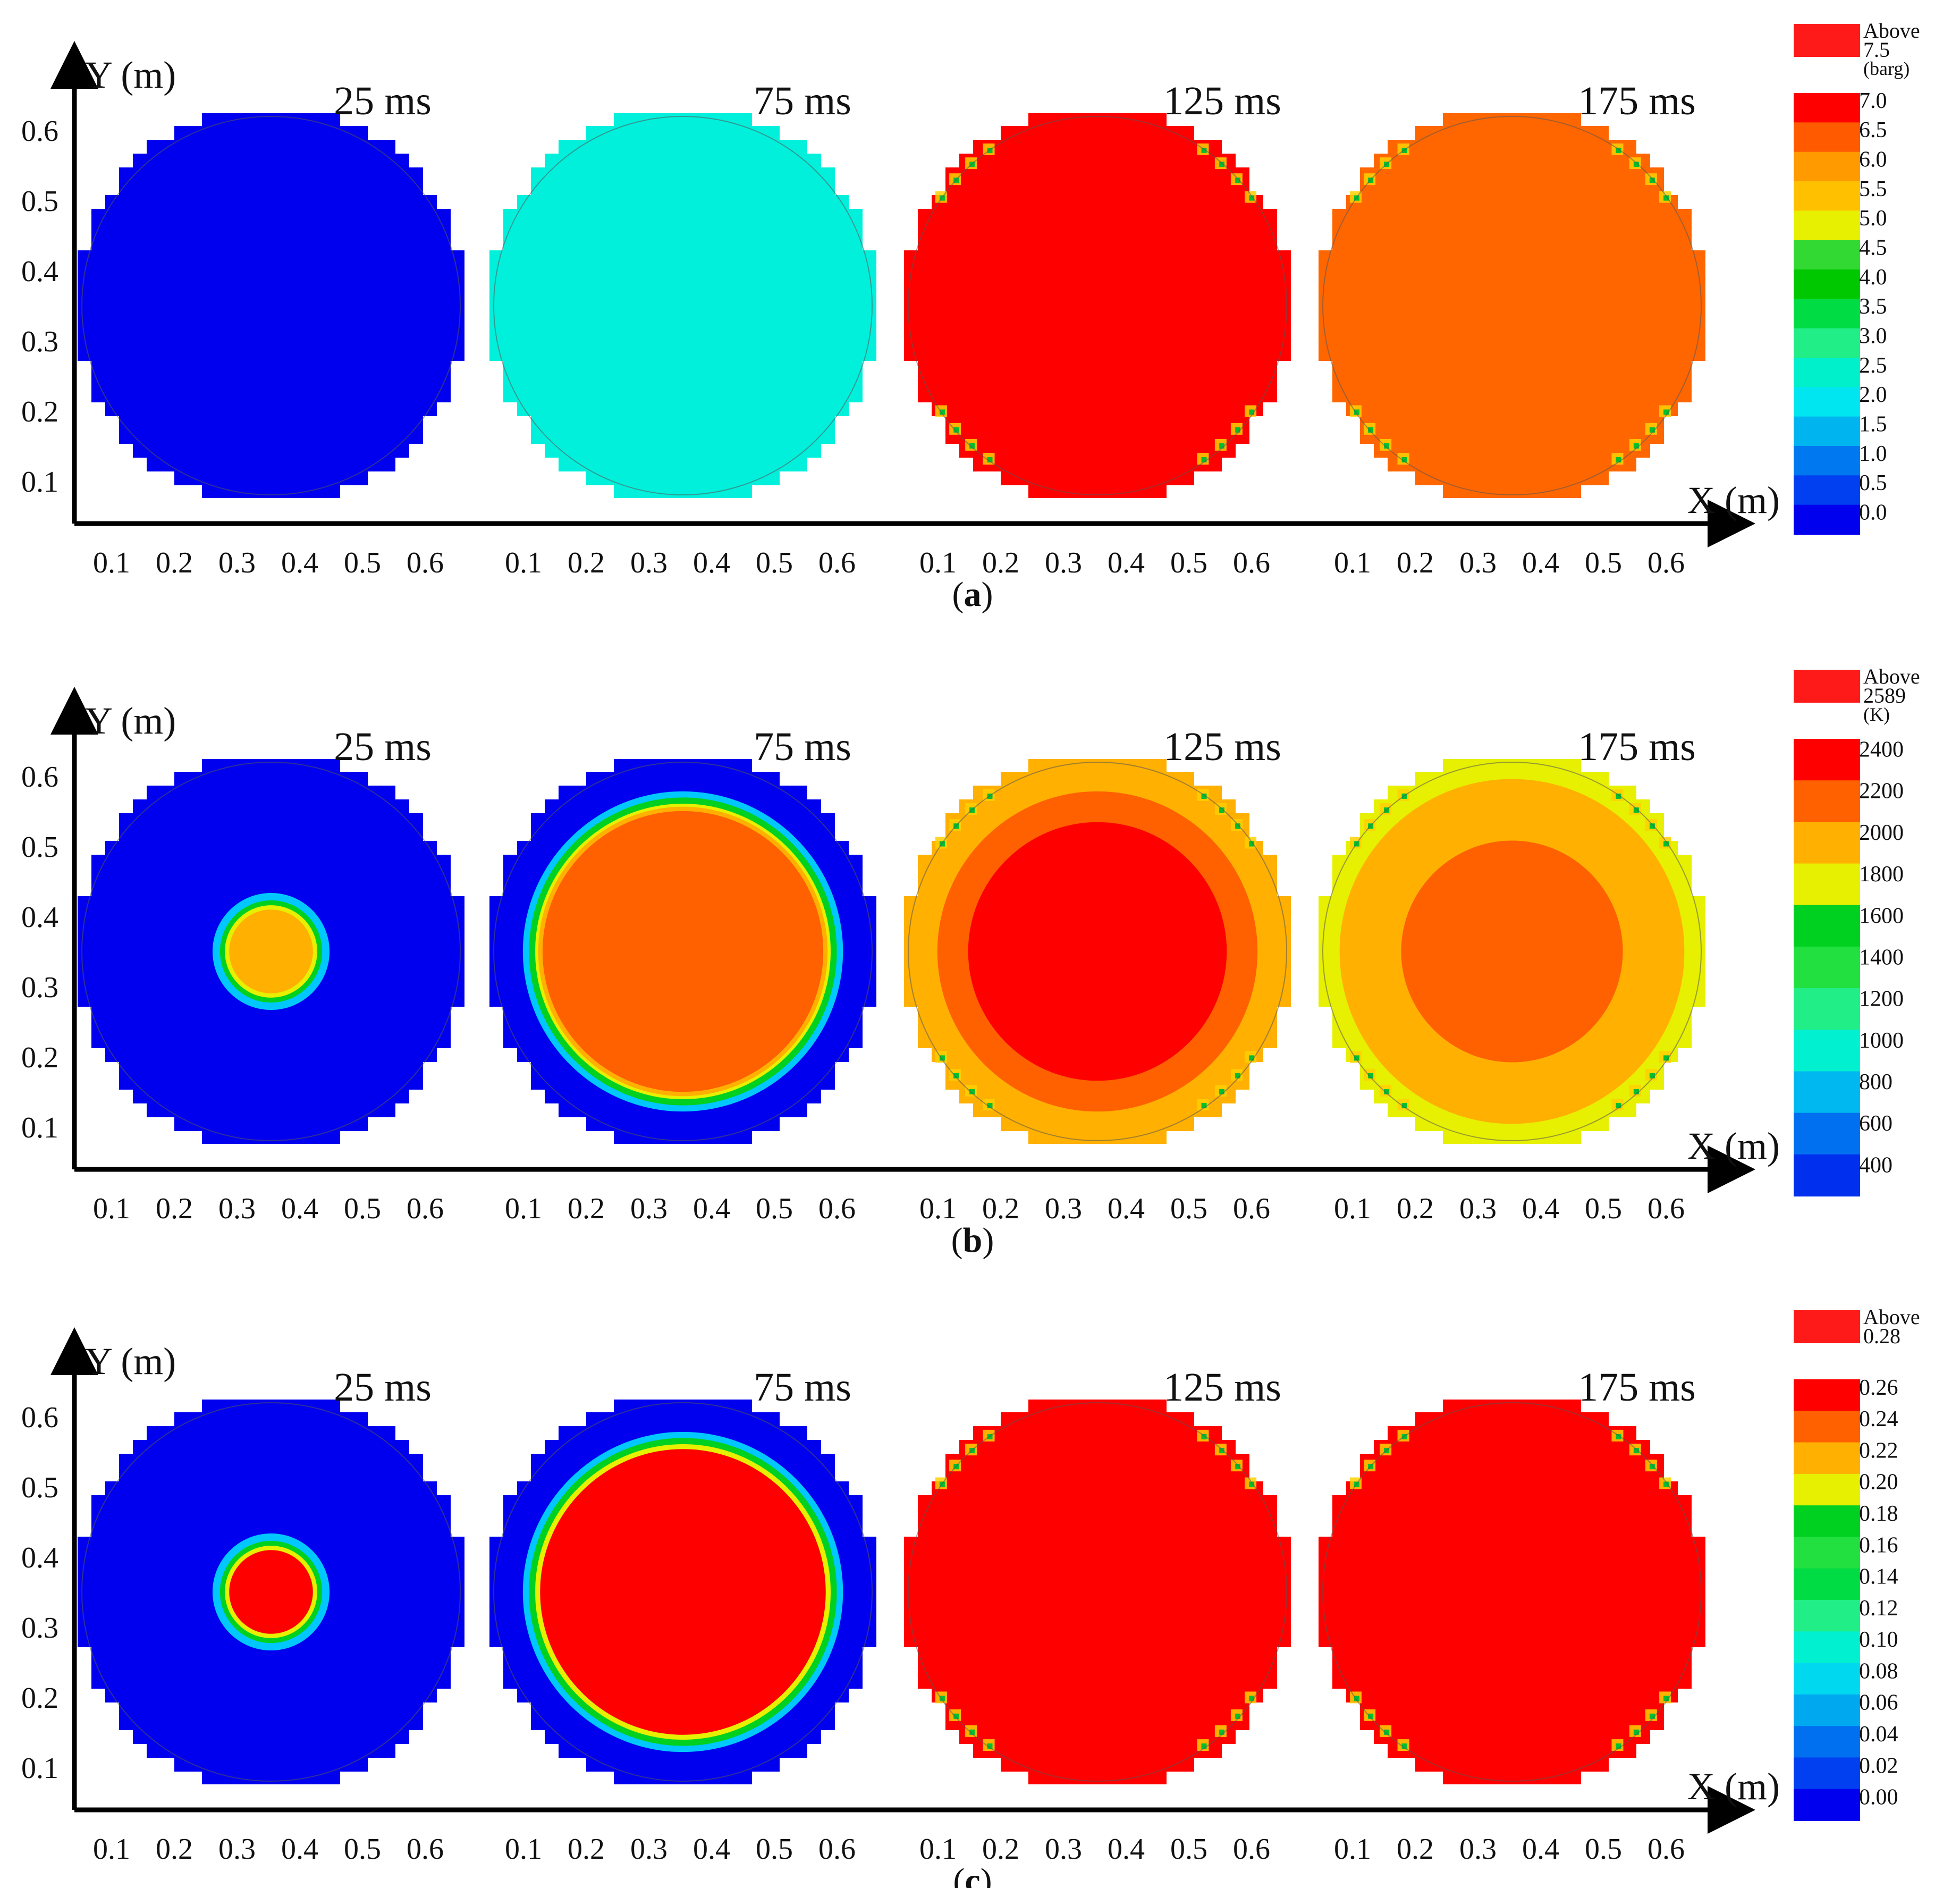 The image size is (1960, 1888). What do you see at coordinates (39, 1558) in the screenshot?
I see `y-tick-label: 0.4` at bounding box center [39, 1558].